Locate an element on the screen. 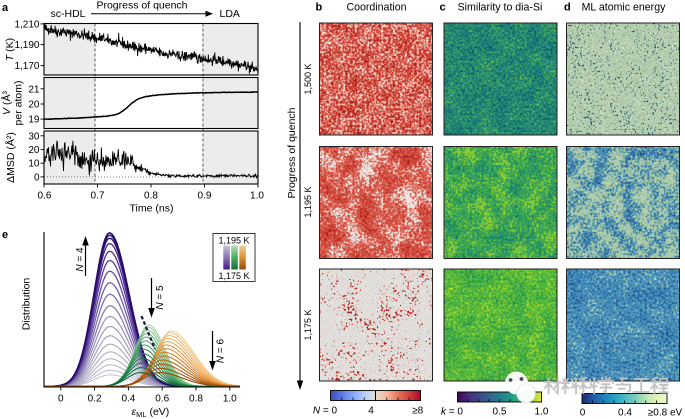  svg-text: N = 5 is located at coordinates (160, 297).